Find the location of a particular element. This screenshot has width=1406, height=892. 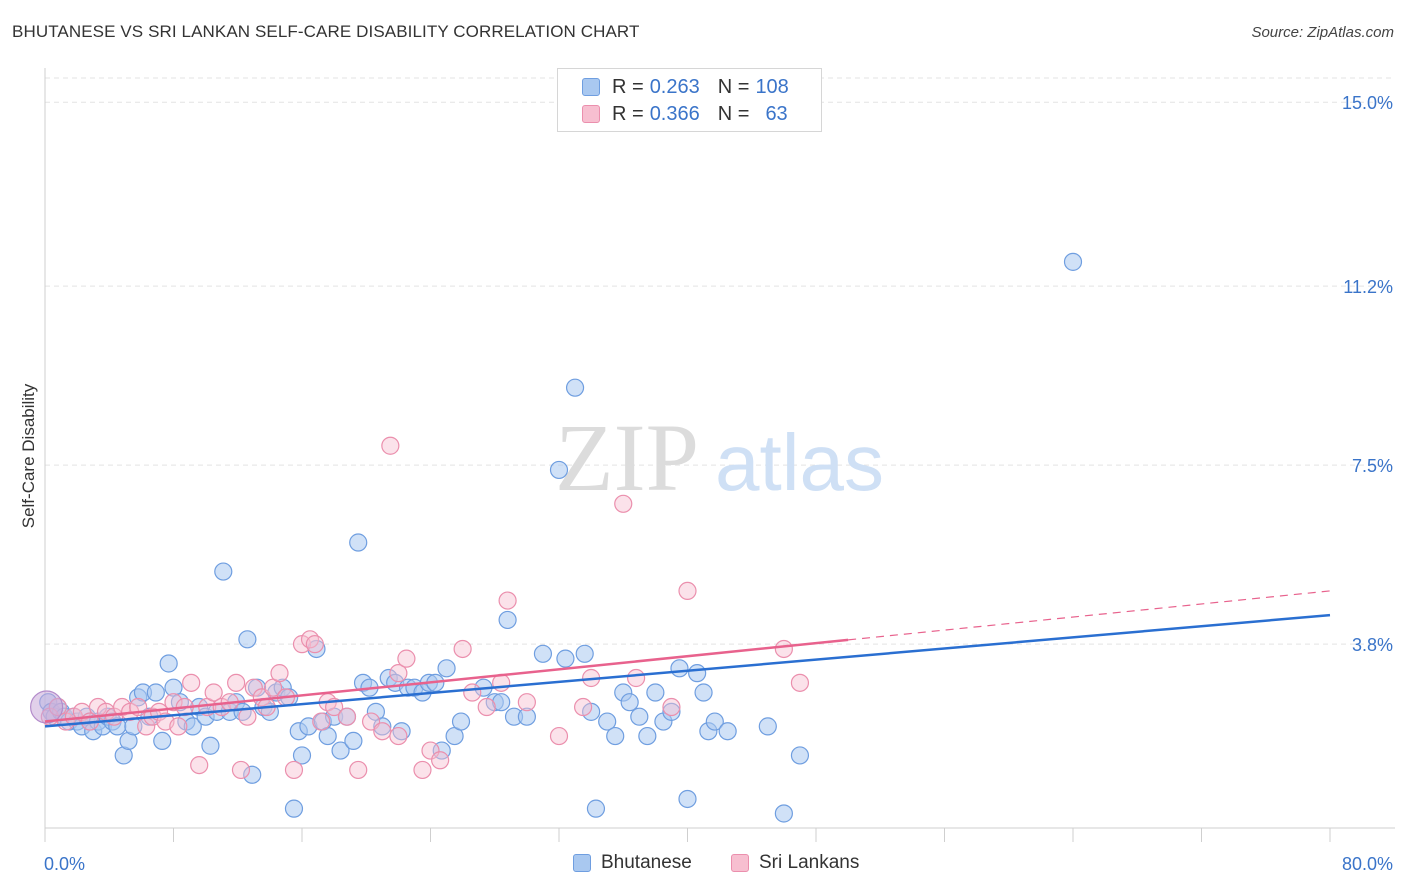

legend-swatch-blue is located at coordinates (591, 87).